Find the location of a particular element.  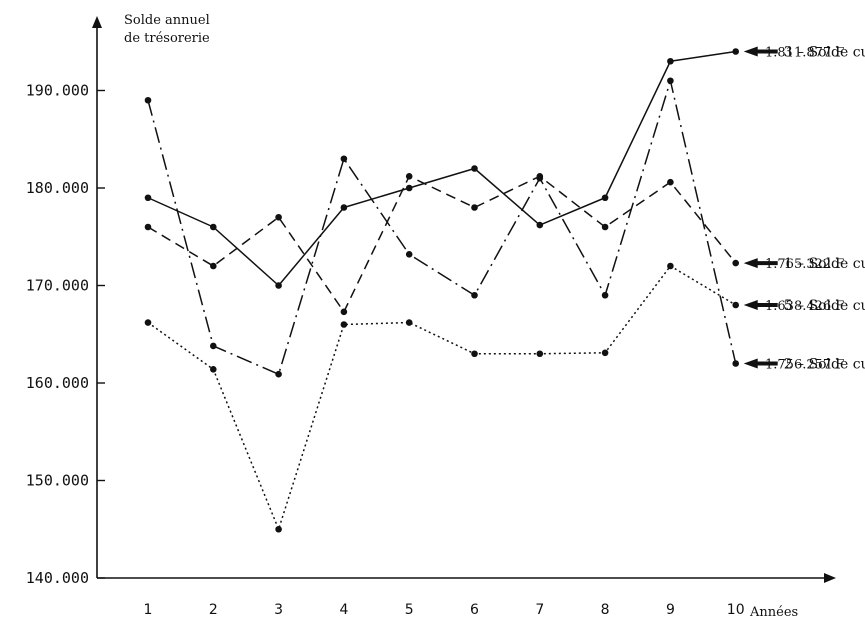

x-axis-arrow is located at coordinates (830, 578).